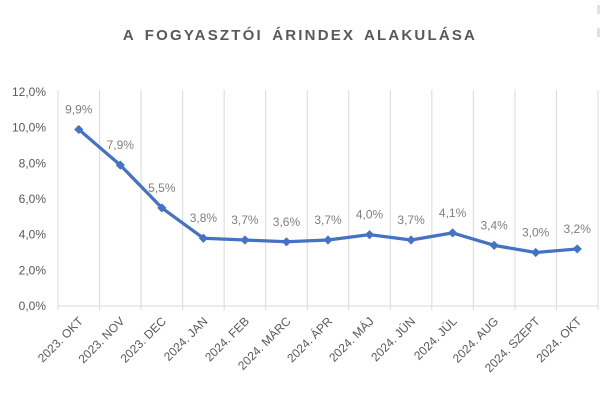  What do you see at coordinates (392, 339) in the screenshot?
I see `x-axis-tick-label: 2024. JÚN` at bounding box center [392, 339].